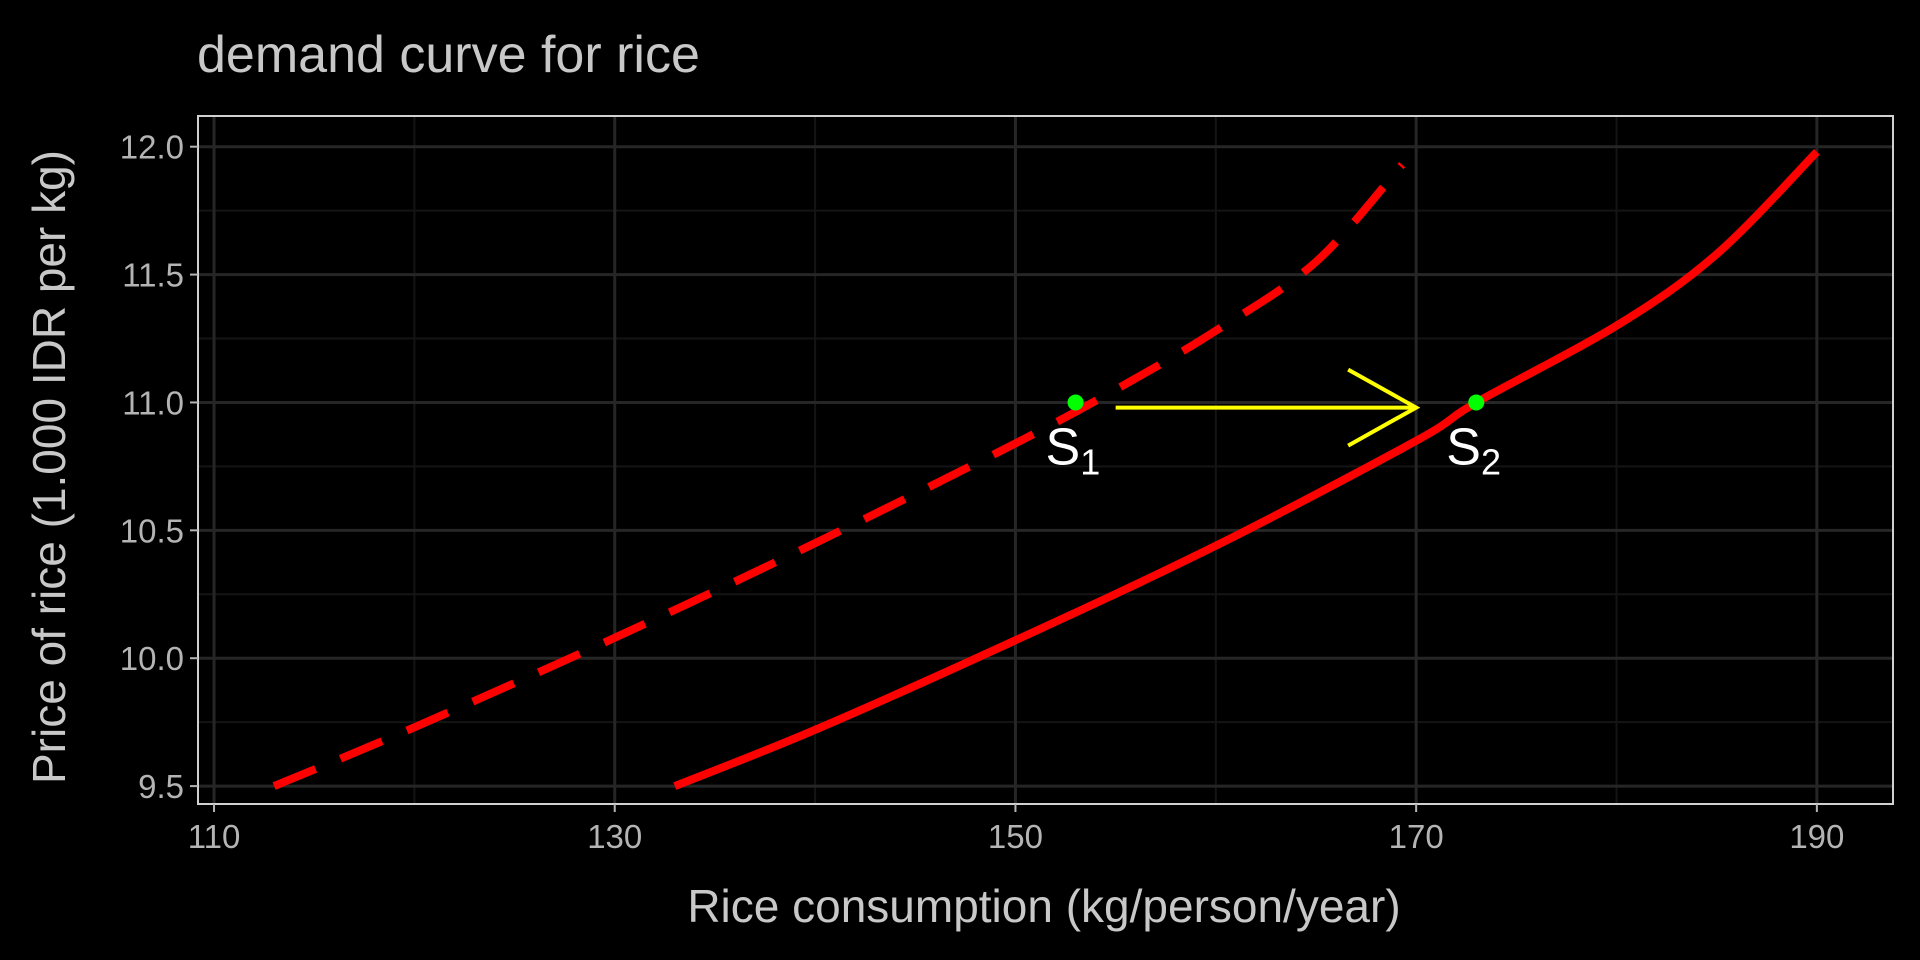 The height and width of the screenshot is (960, 1920). What do you see at coordinates (49, 467) in the screenshot?
I see `y-axis-title: Price of rice (1.000 IDR per kg)` at bounding box center [49, 467].